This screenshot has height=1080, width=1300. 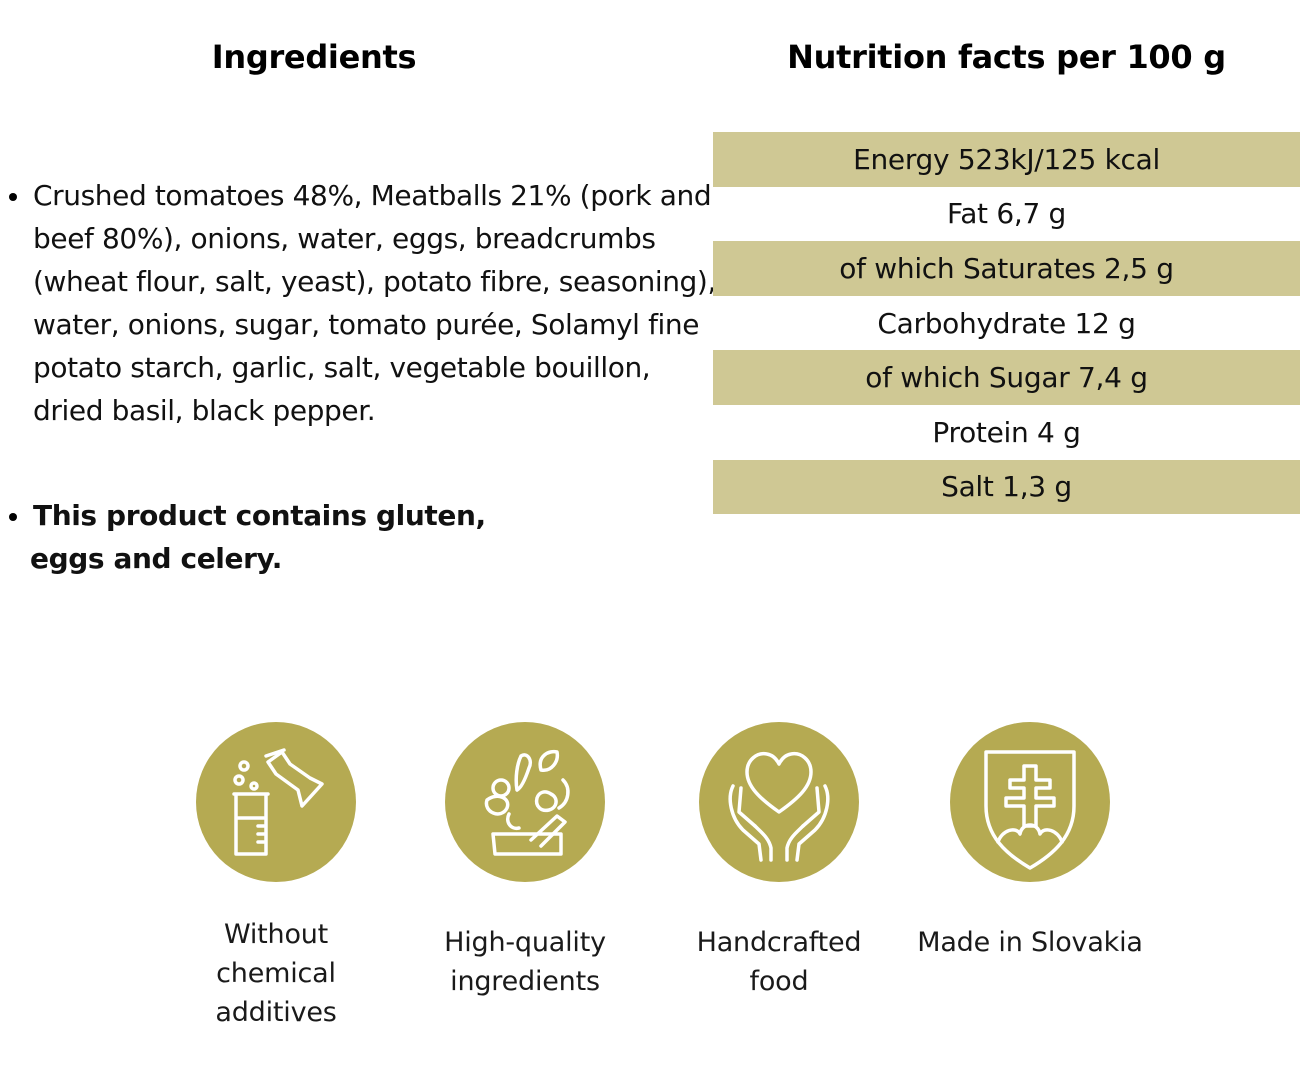 What do you see at coordinates (276, 934) in the screenshot?
I see `badge-label-line: Without` at bounding box center [276, 934].